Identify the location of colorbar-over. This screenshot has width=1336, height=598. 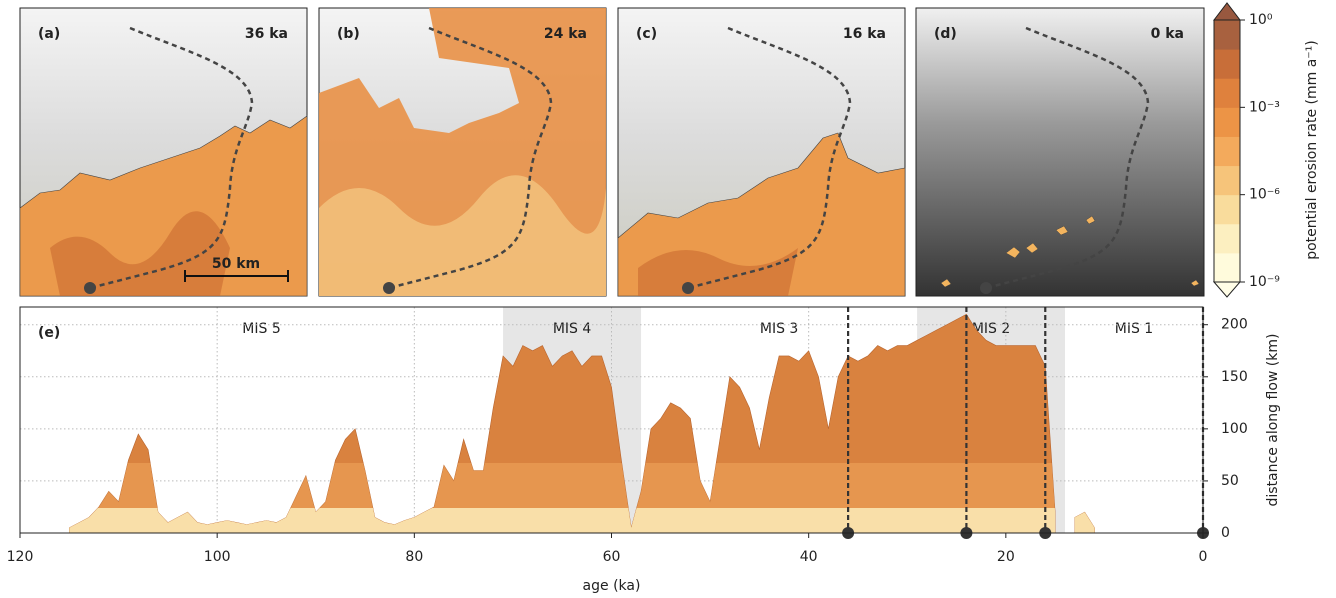
(1227, 11).